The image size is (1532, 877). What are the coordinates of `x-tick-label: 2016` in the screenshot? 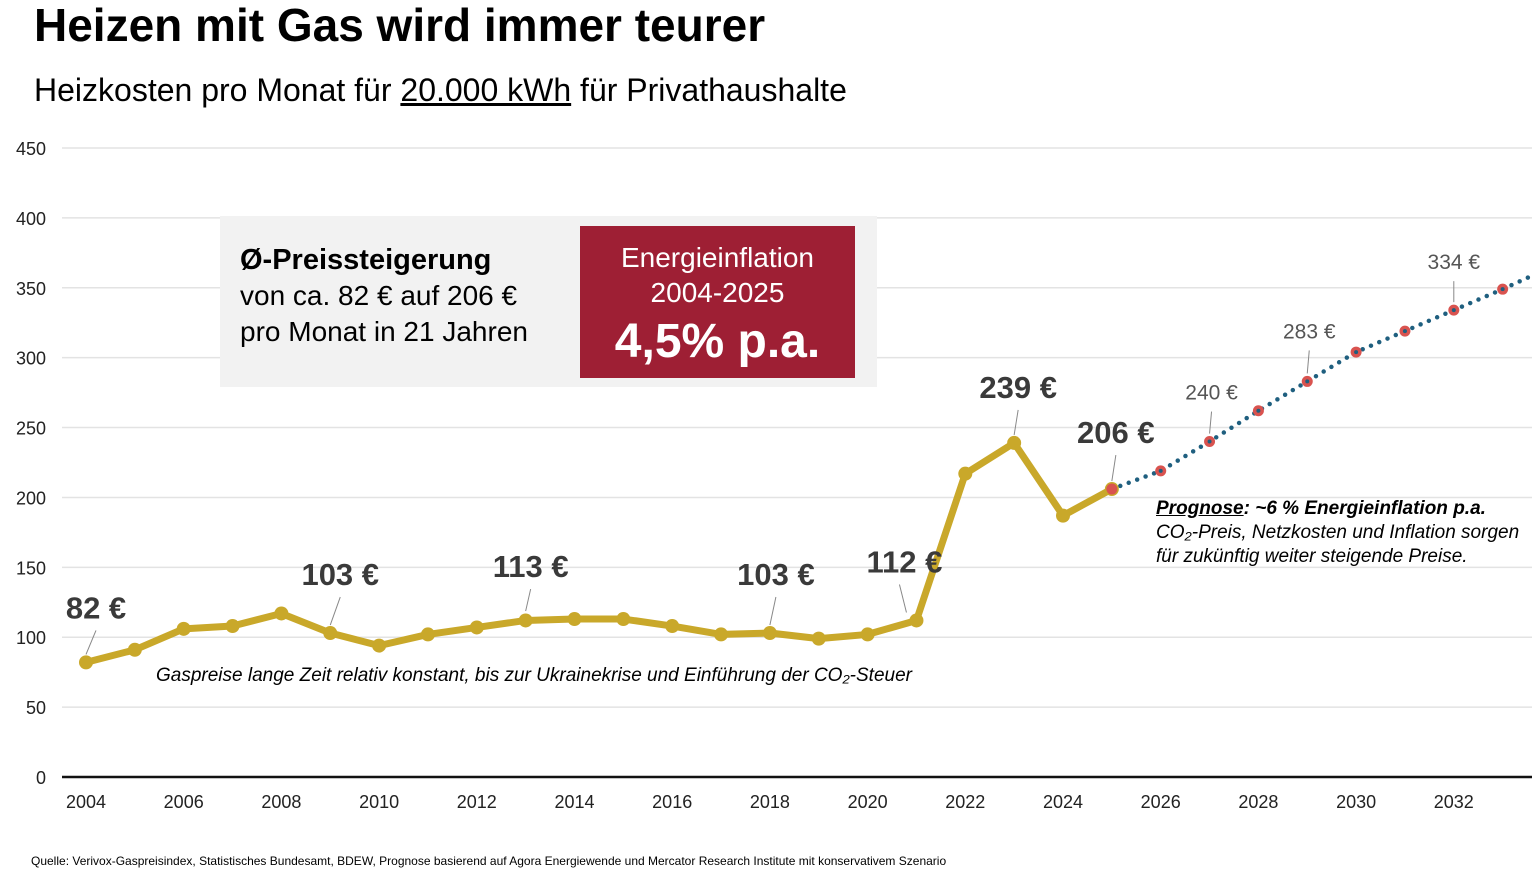 It's located at (672, 802).